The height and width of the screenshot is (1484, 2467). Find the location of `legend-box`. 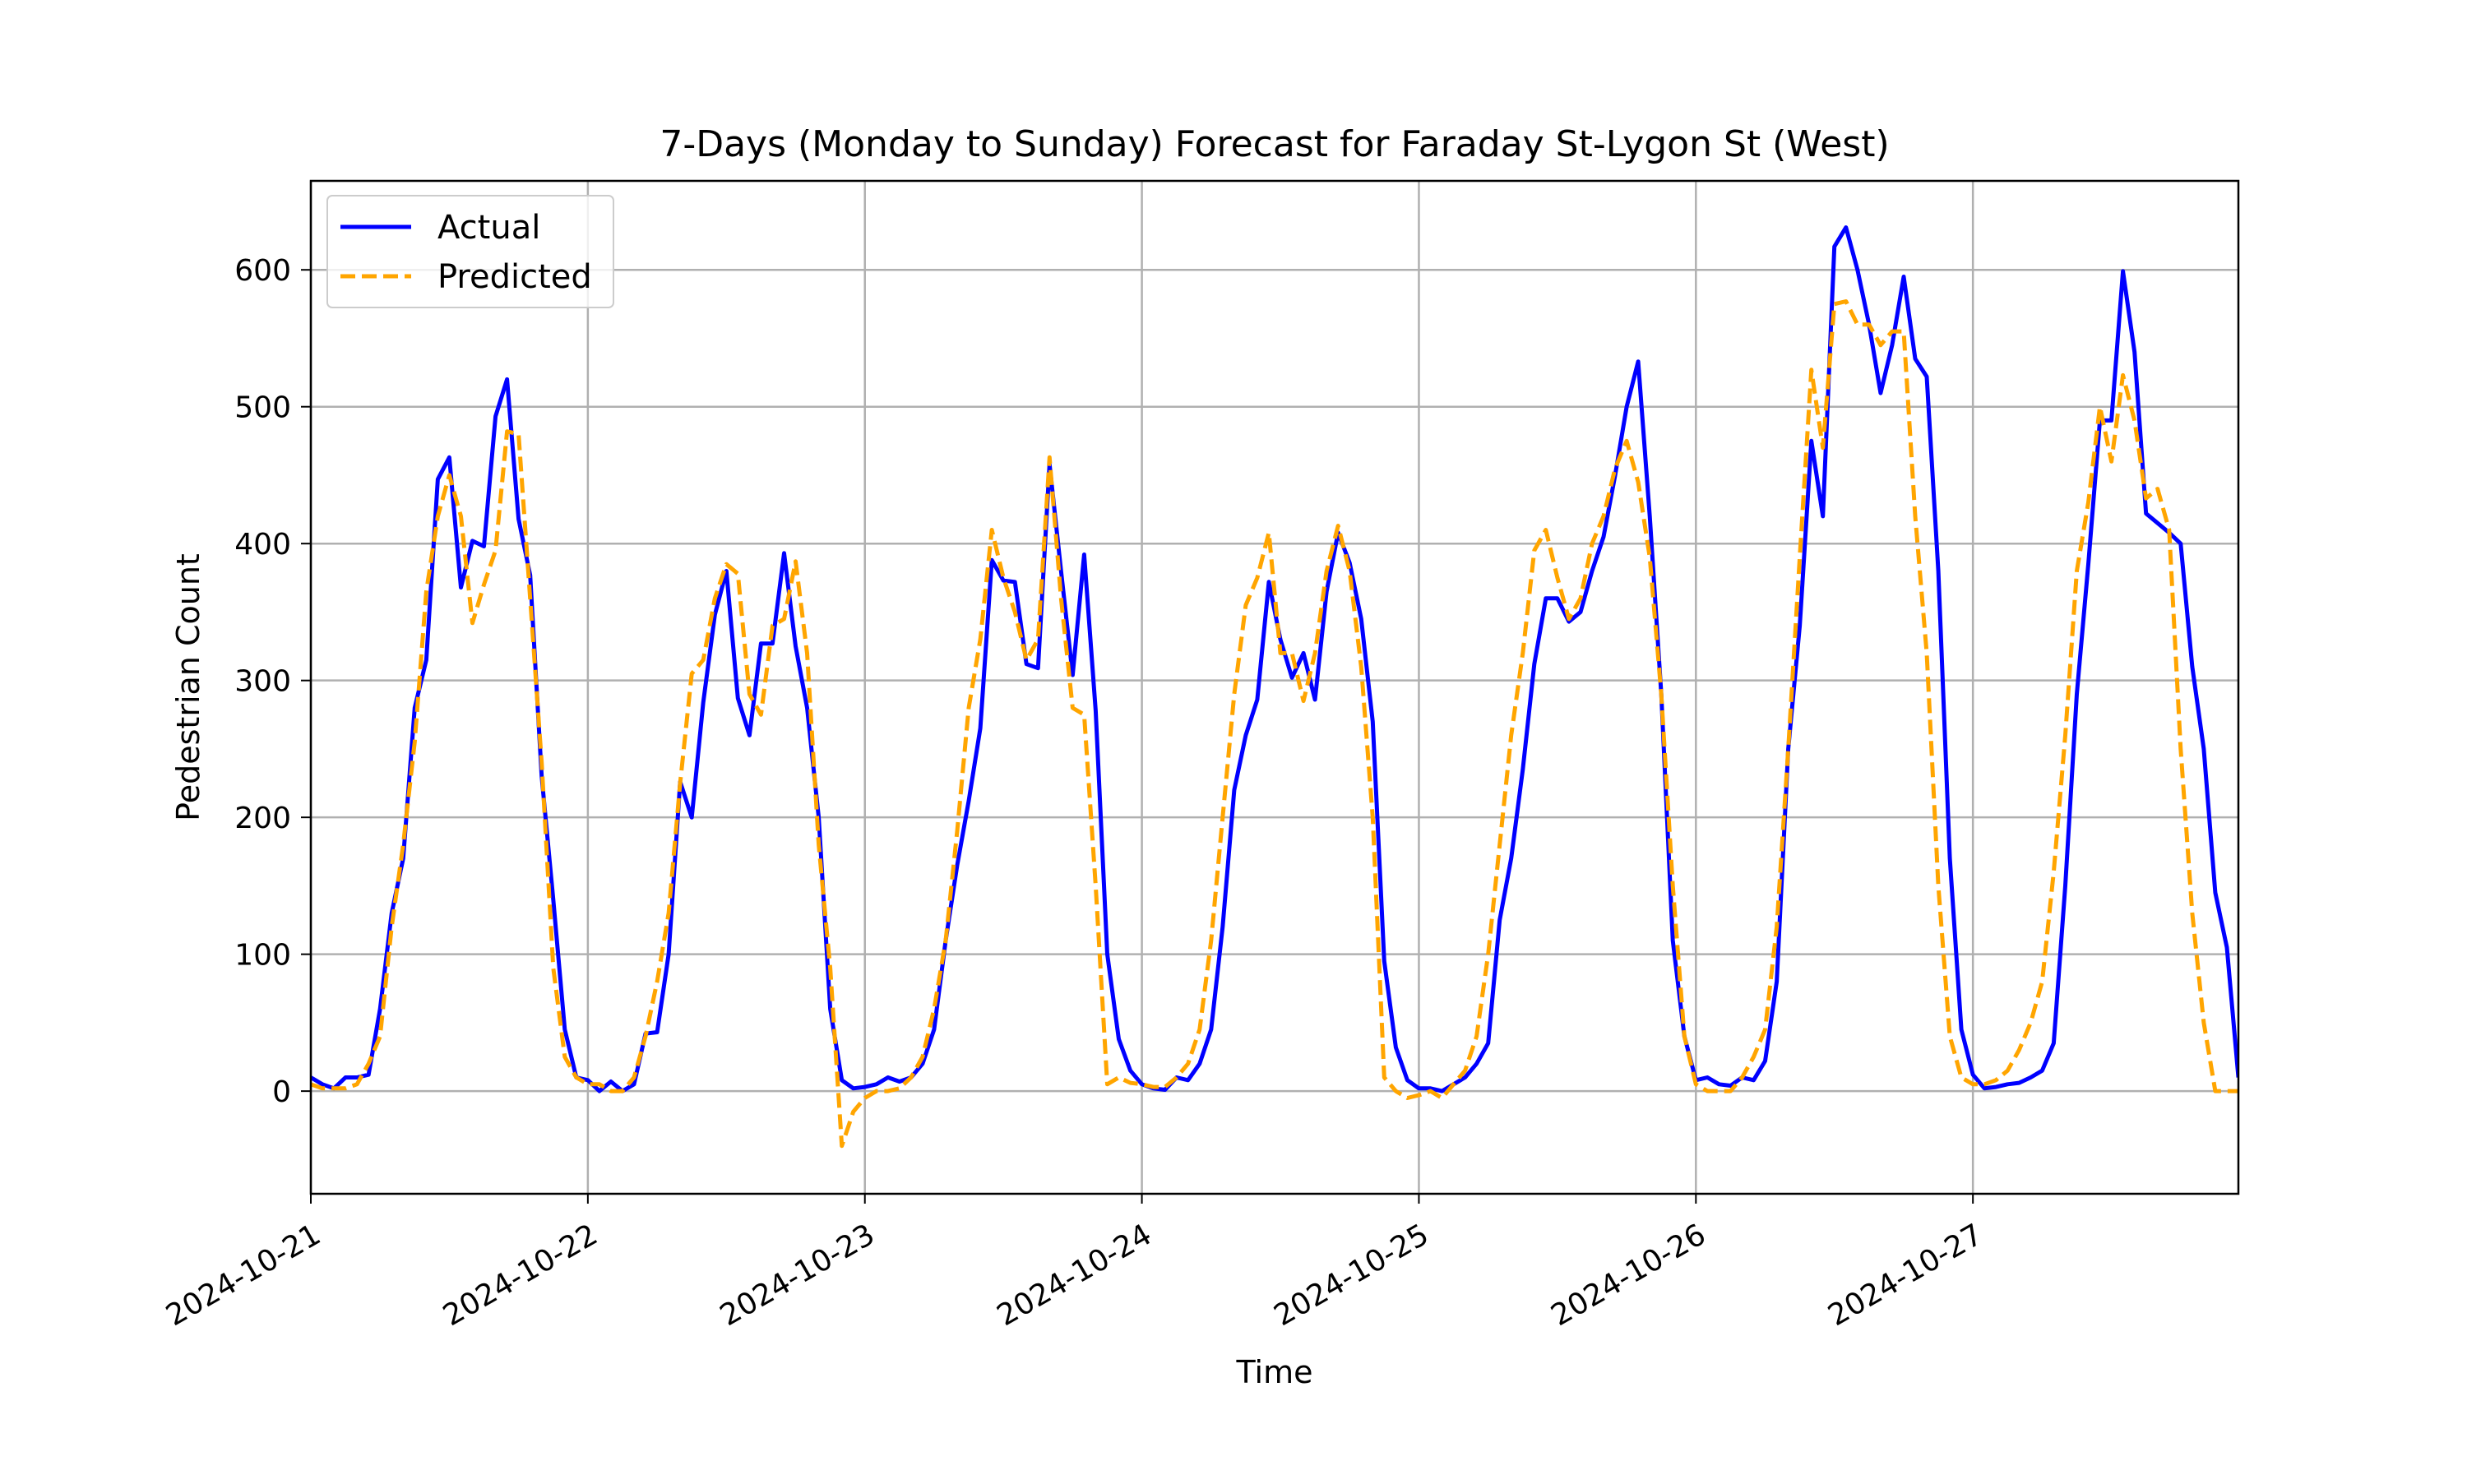

legend-box is located at coordinates (470, 251).